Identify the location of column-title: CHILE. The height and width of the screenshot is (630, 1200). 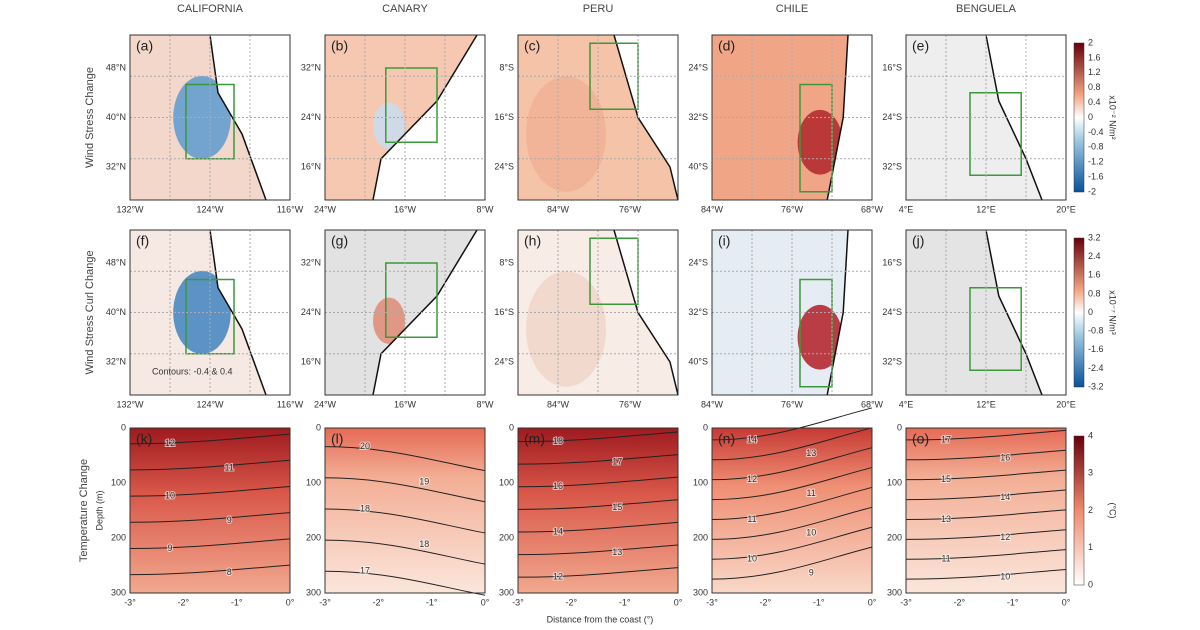
(792, 9).